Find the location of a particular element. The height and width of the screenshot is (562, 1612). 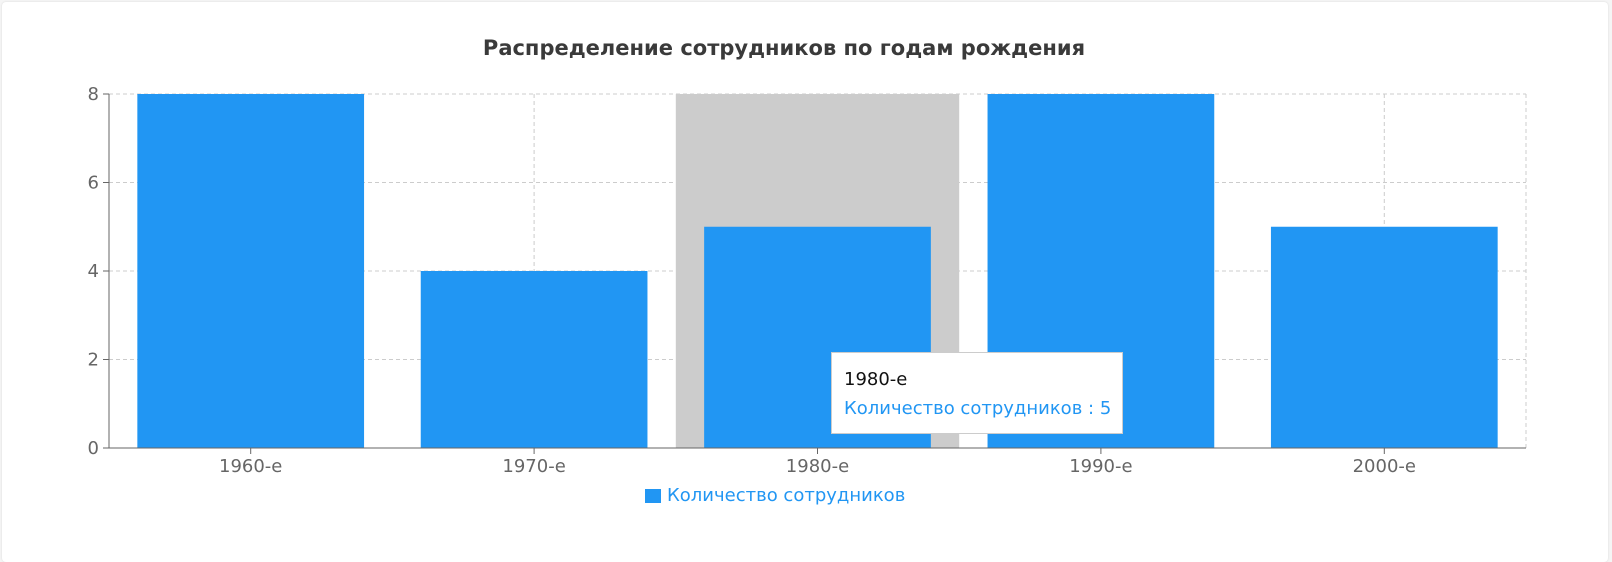

legend-label: Количество сотрудников is located at coordinates (786, 495).